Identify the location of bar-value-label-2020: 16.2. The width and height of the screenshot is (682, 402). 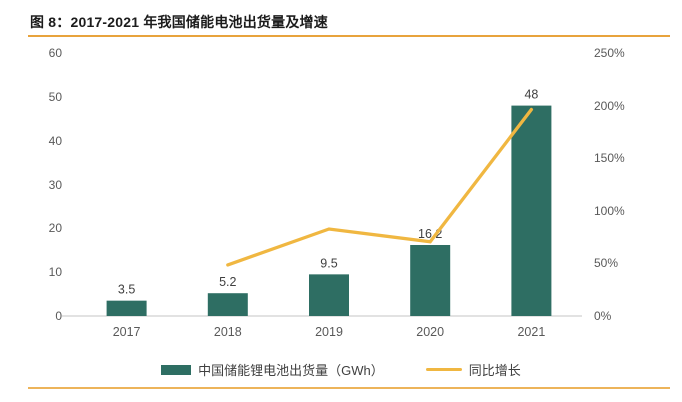
(430, 234).